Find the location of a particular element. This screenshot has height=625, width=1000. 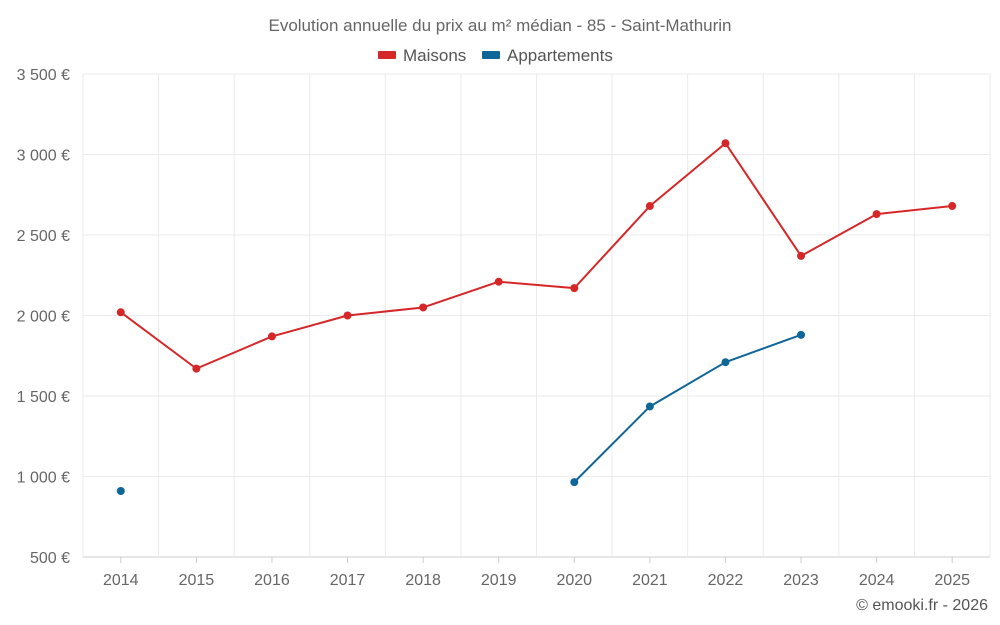

x-tick-label-2014: 2014 is located at coordinates (121, 580).